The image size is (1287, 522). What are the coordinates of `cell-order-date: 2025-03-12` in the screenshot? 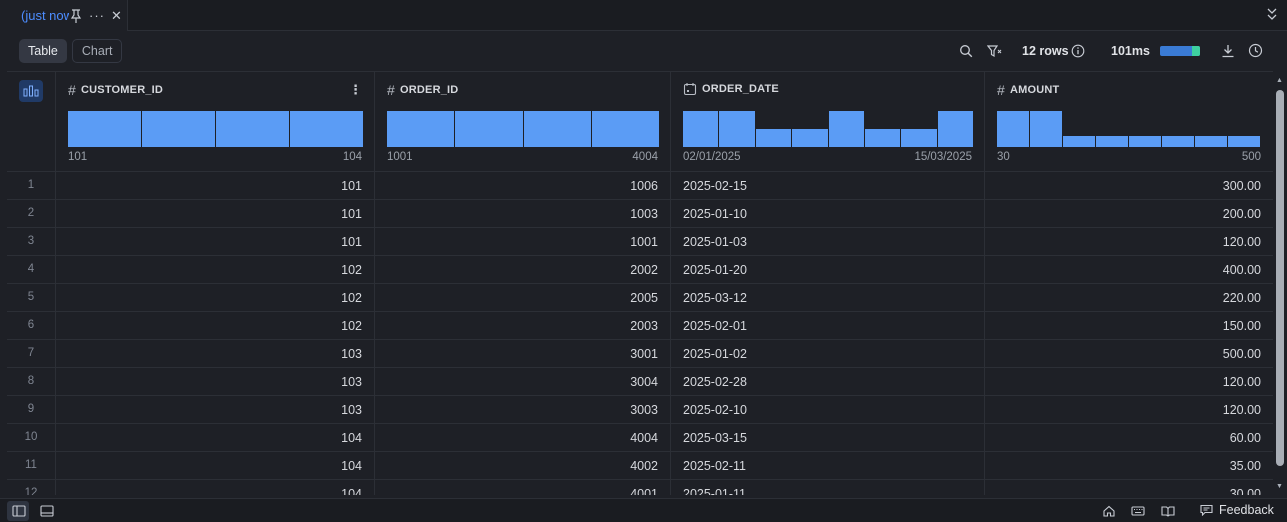 It's located at (827, 298).